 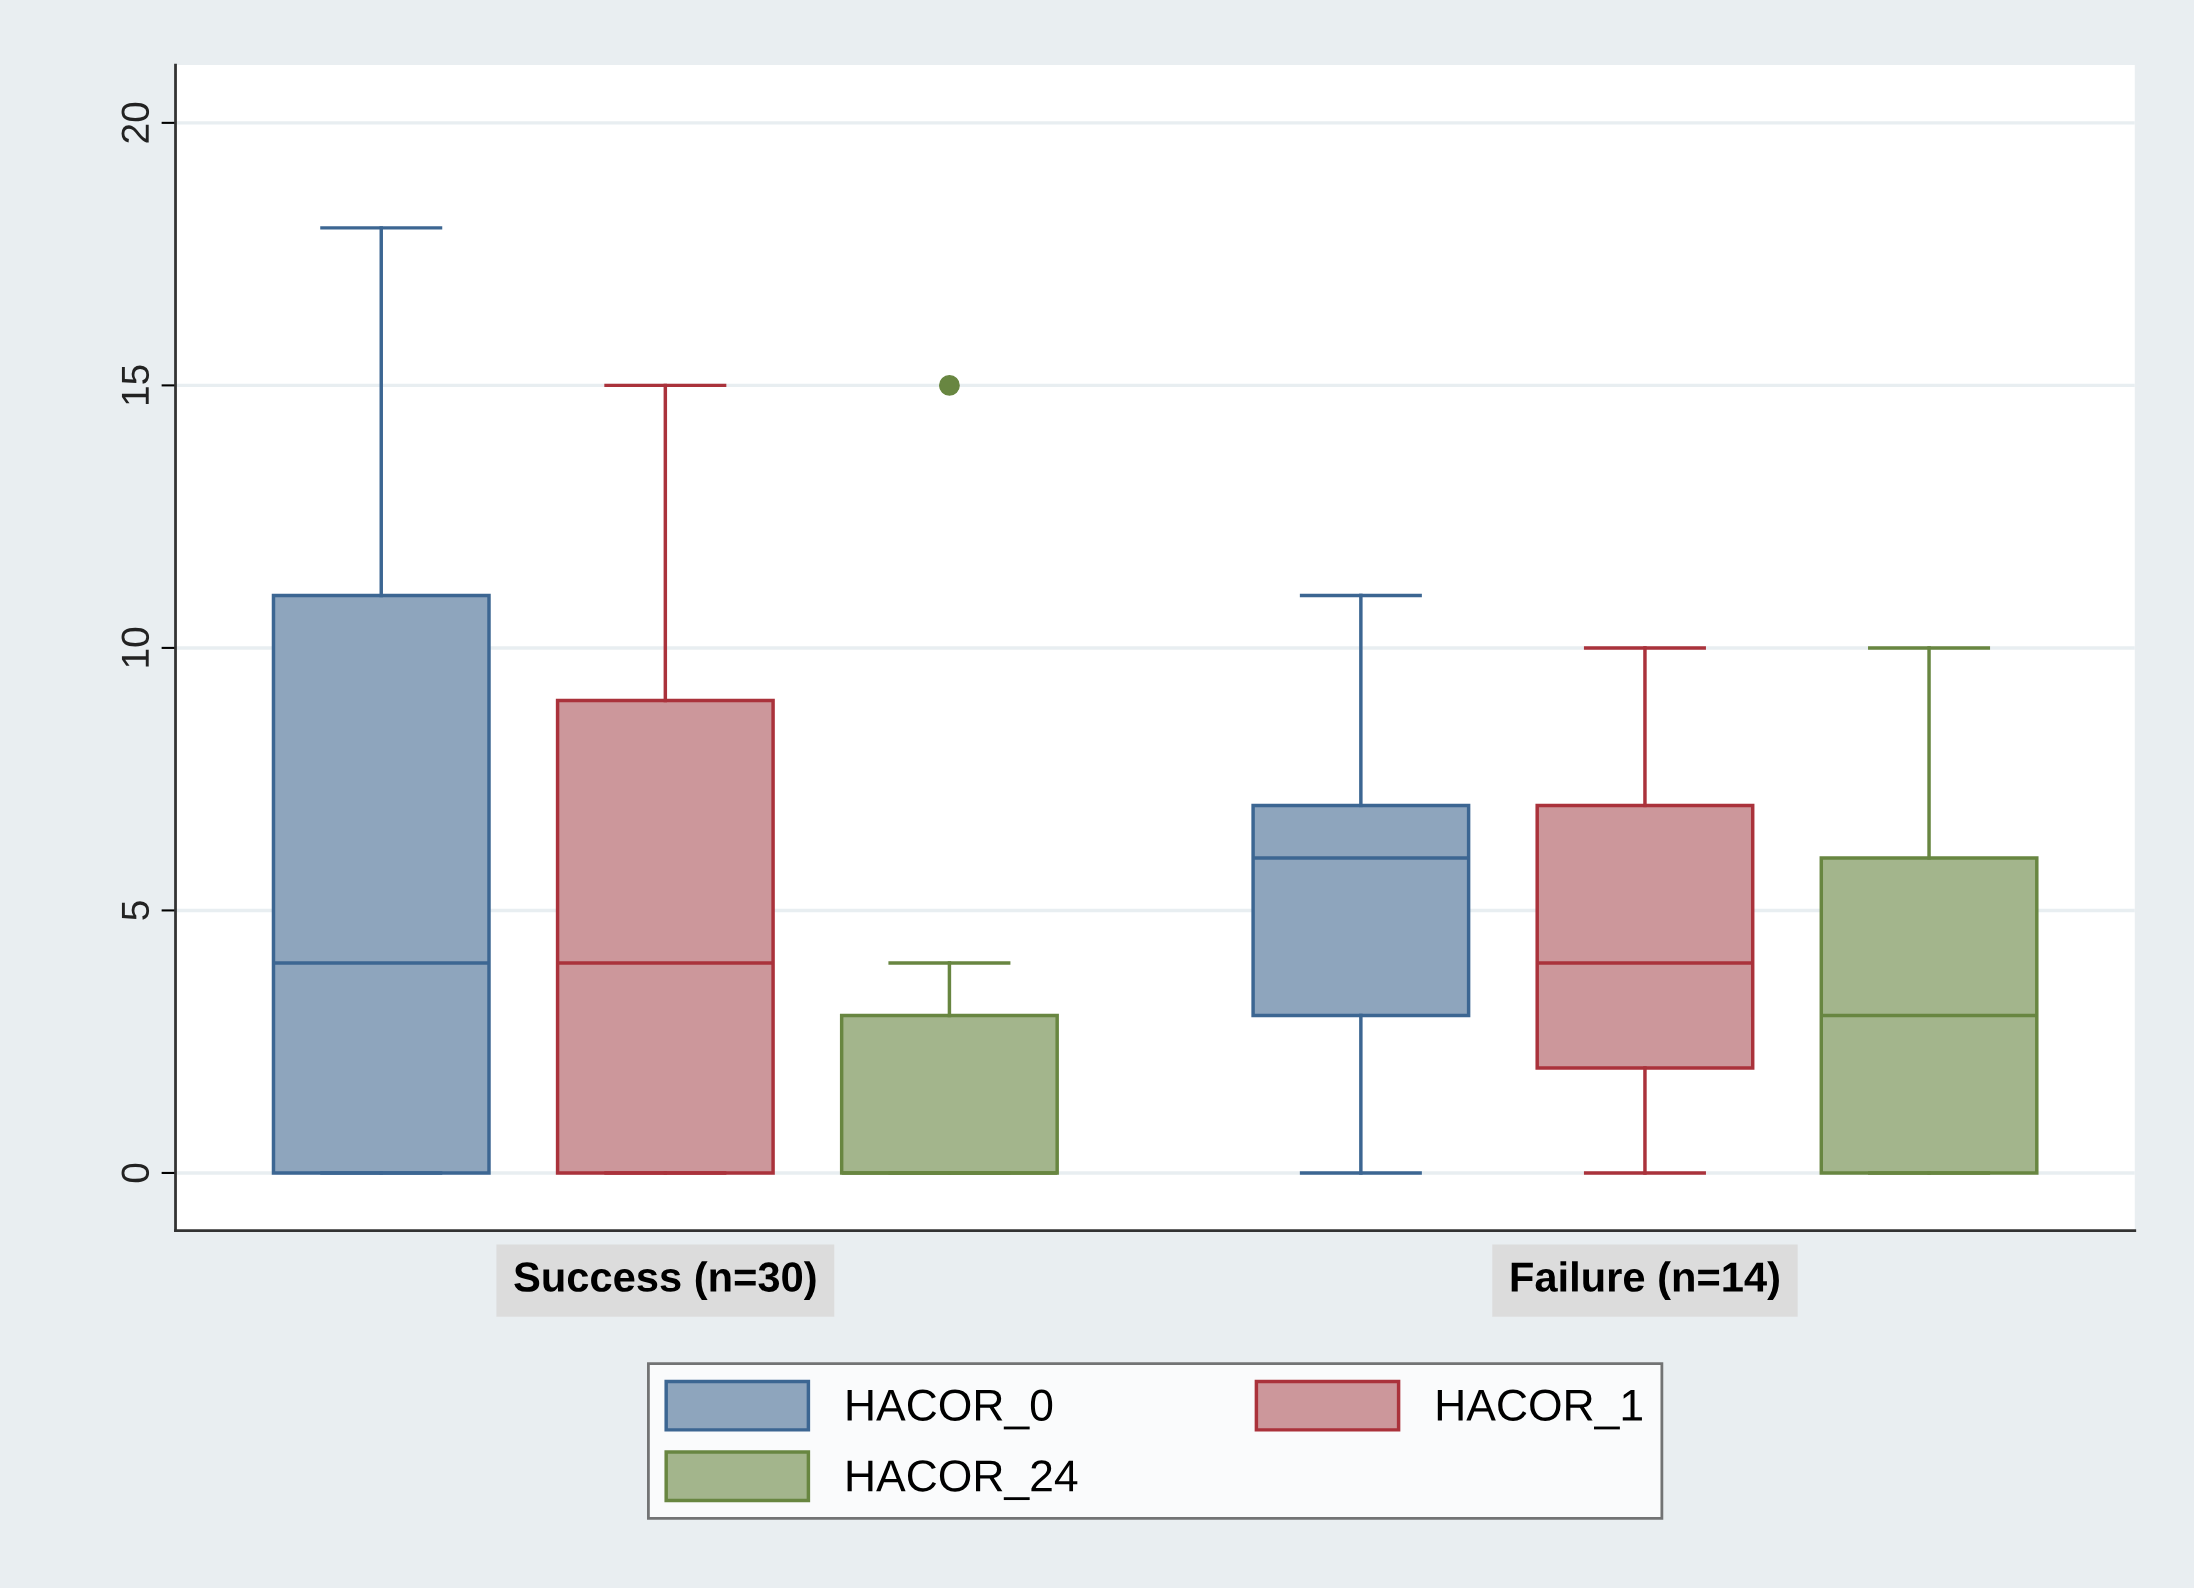 I want to click on legend-label: HACOR_1, so click(x=1539, y=1409).